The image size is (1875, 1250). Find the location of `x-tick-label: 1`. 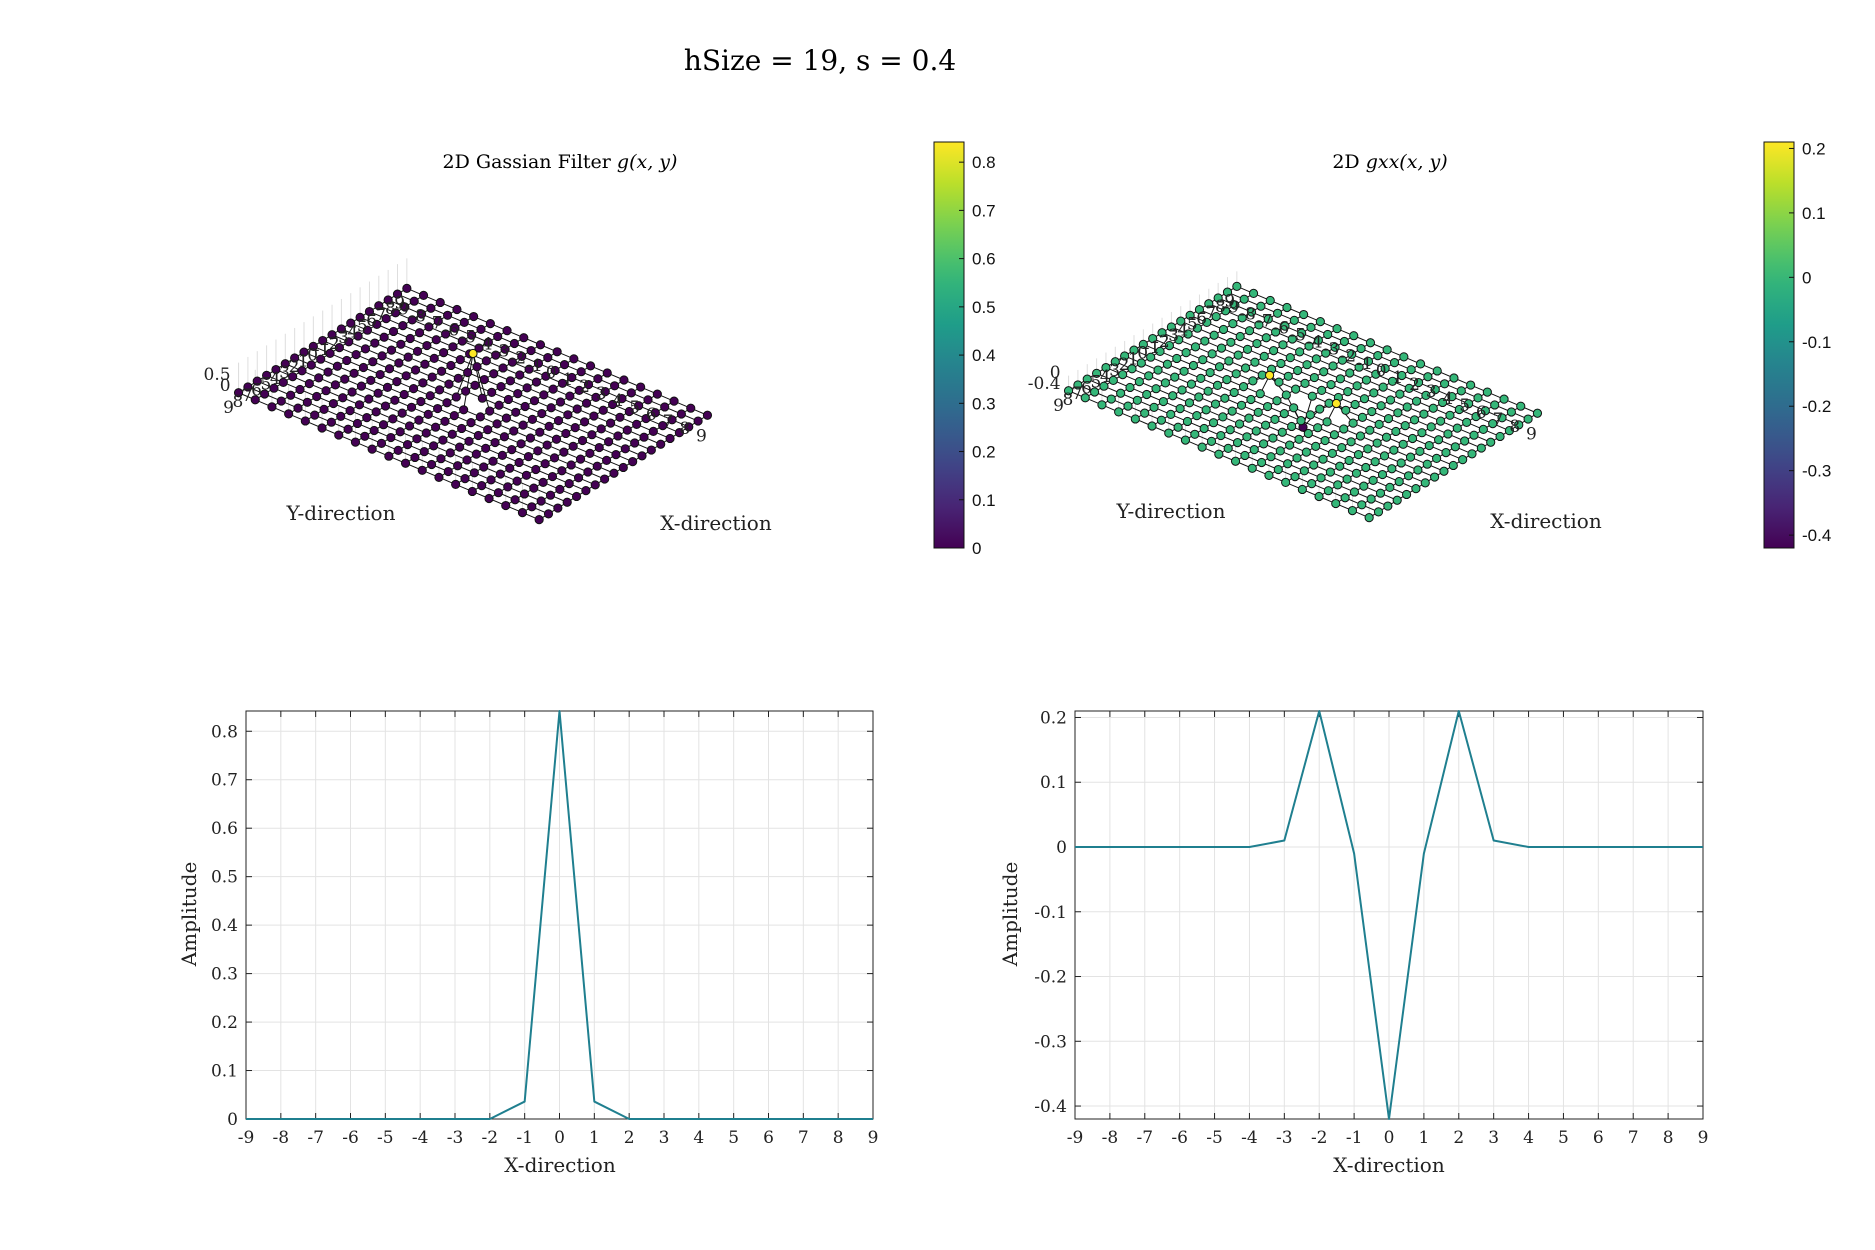

x-tick-label: 1 is located at coordinates (1423, 1138).